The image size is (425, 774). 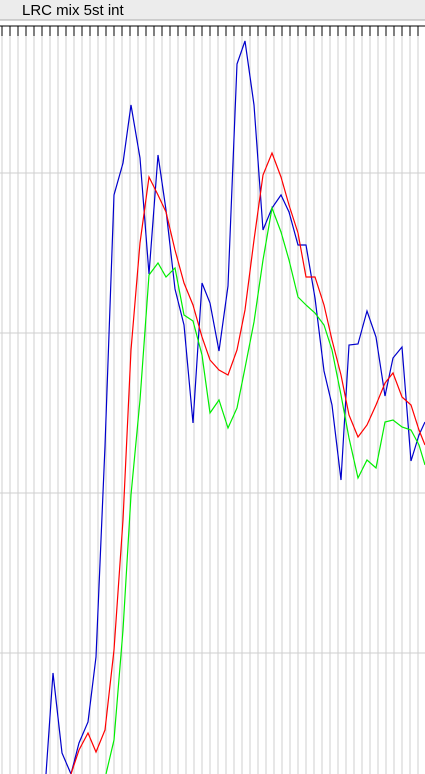 What do you see at coordinates (212, 10) in the screenshot?
I see `title-bar` at bounding box center [212, 10].